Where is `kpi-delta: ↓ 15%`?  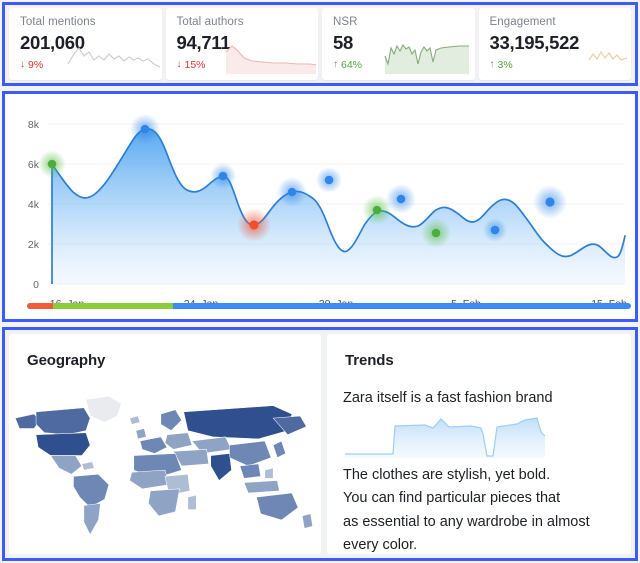
kpi-delta: ↓ 15% is located at coordinates (248, 65).